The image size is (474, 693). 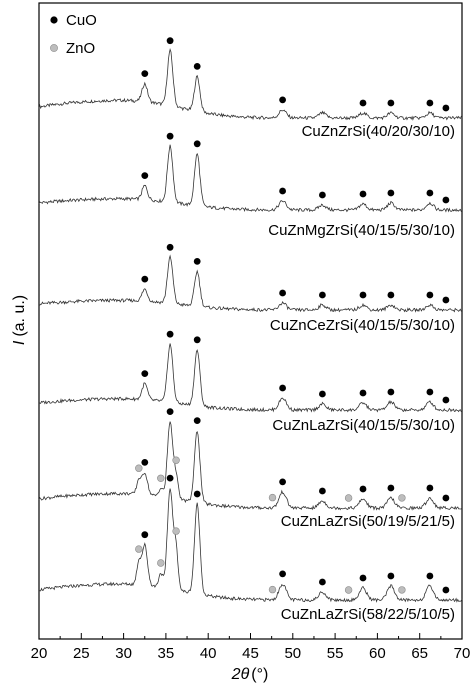 What do you see at coordinates (377, 653) in the screenshot?
I see `x-tick-label-60: 60` at bounding box center [377, 653].